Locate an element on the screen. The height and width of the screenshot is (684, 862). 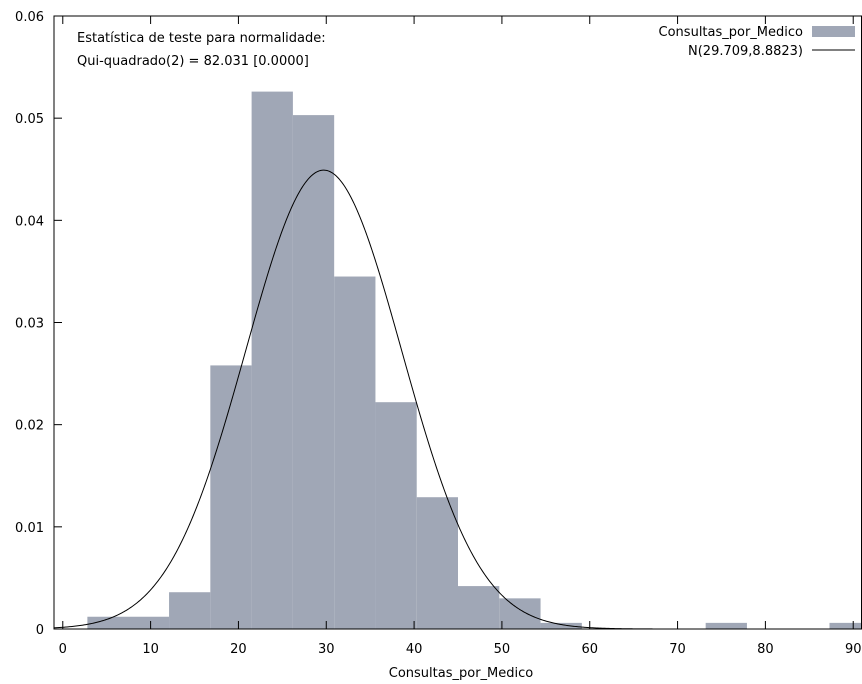
legend-label-normal: N(29.709,8.8823) is located at coordinates (745, 51).